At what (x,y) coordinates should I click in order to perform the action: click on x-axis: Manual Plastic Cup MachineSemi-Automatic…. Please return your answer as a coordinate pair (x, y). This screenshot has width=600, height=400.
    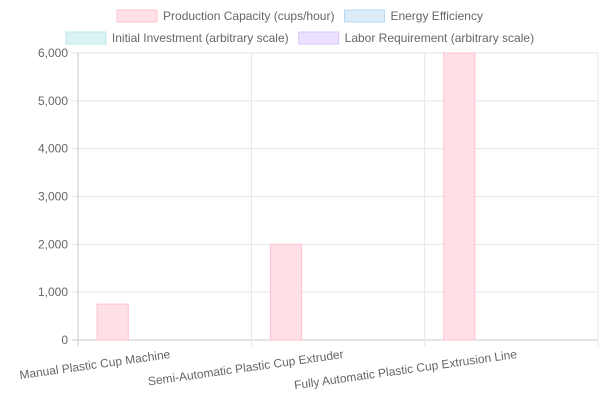
    Looking at the image, I should click on (269, 369).